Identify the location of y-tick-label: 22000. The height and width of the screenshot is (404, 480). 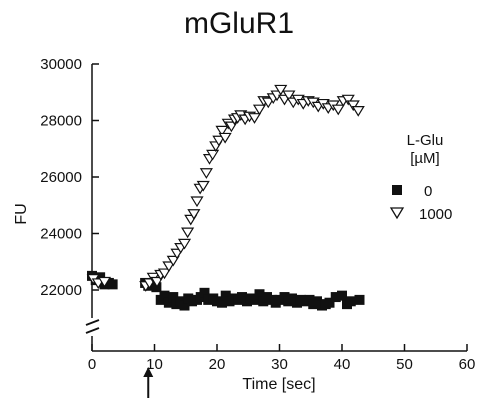
(61, 290).